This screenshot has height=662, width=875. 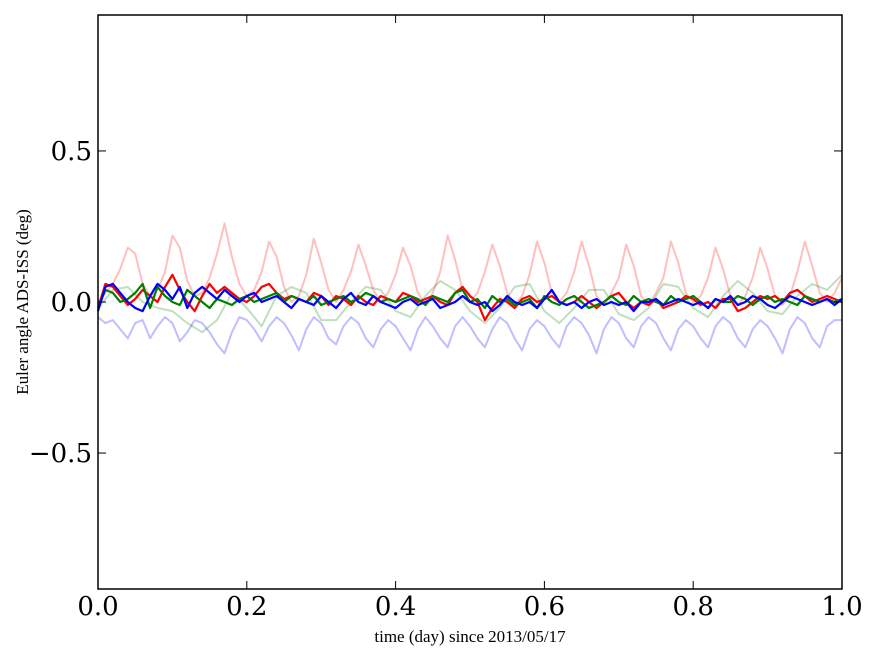 I want to click on x-tick-label: 1.0, so click(x=841, y=607).